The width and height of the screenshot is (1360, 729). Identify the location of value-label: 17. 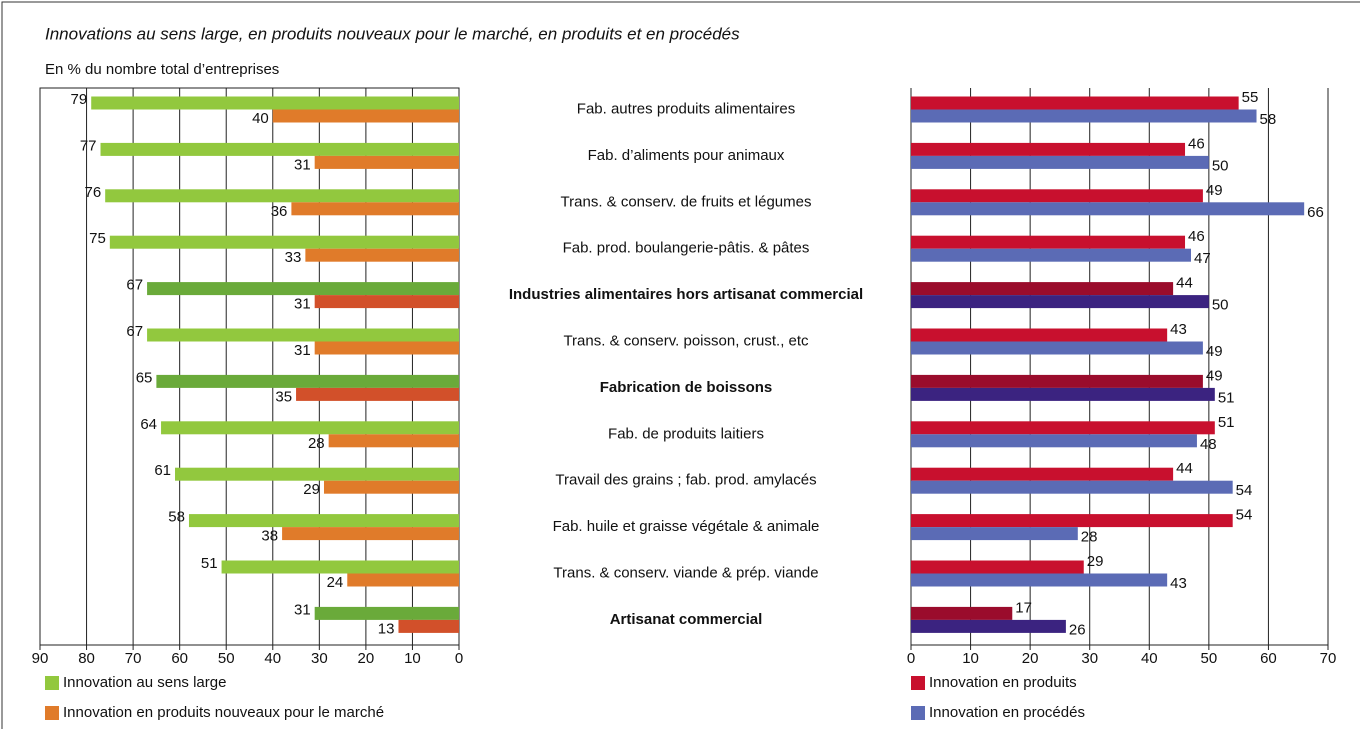
(1023, 607).